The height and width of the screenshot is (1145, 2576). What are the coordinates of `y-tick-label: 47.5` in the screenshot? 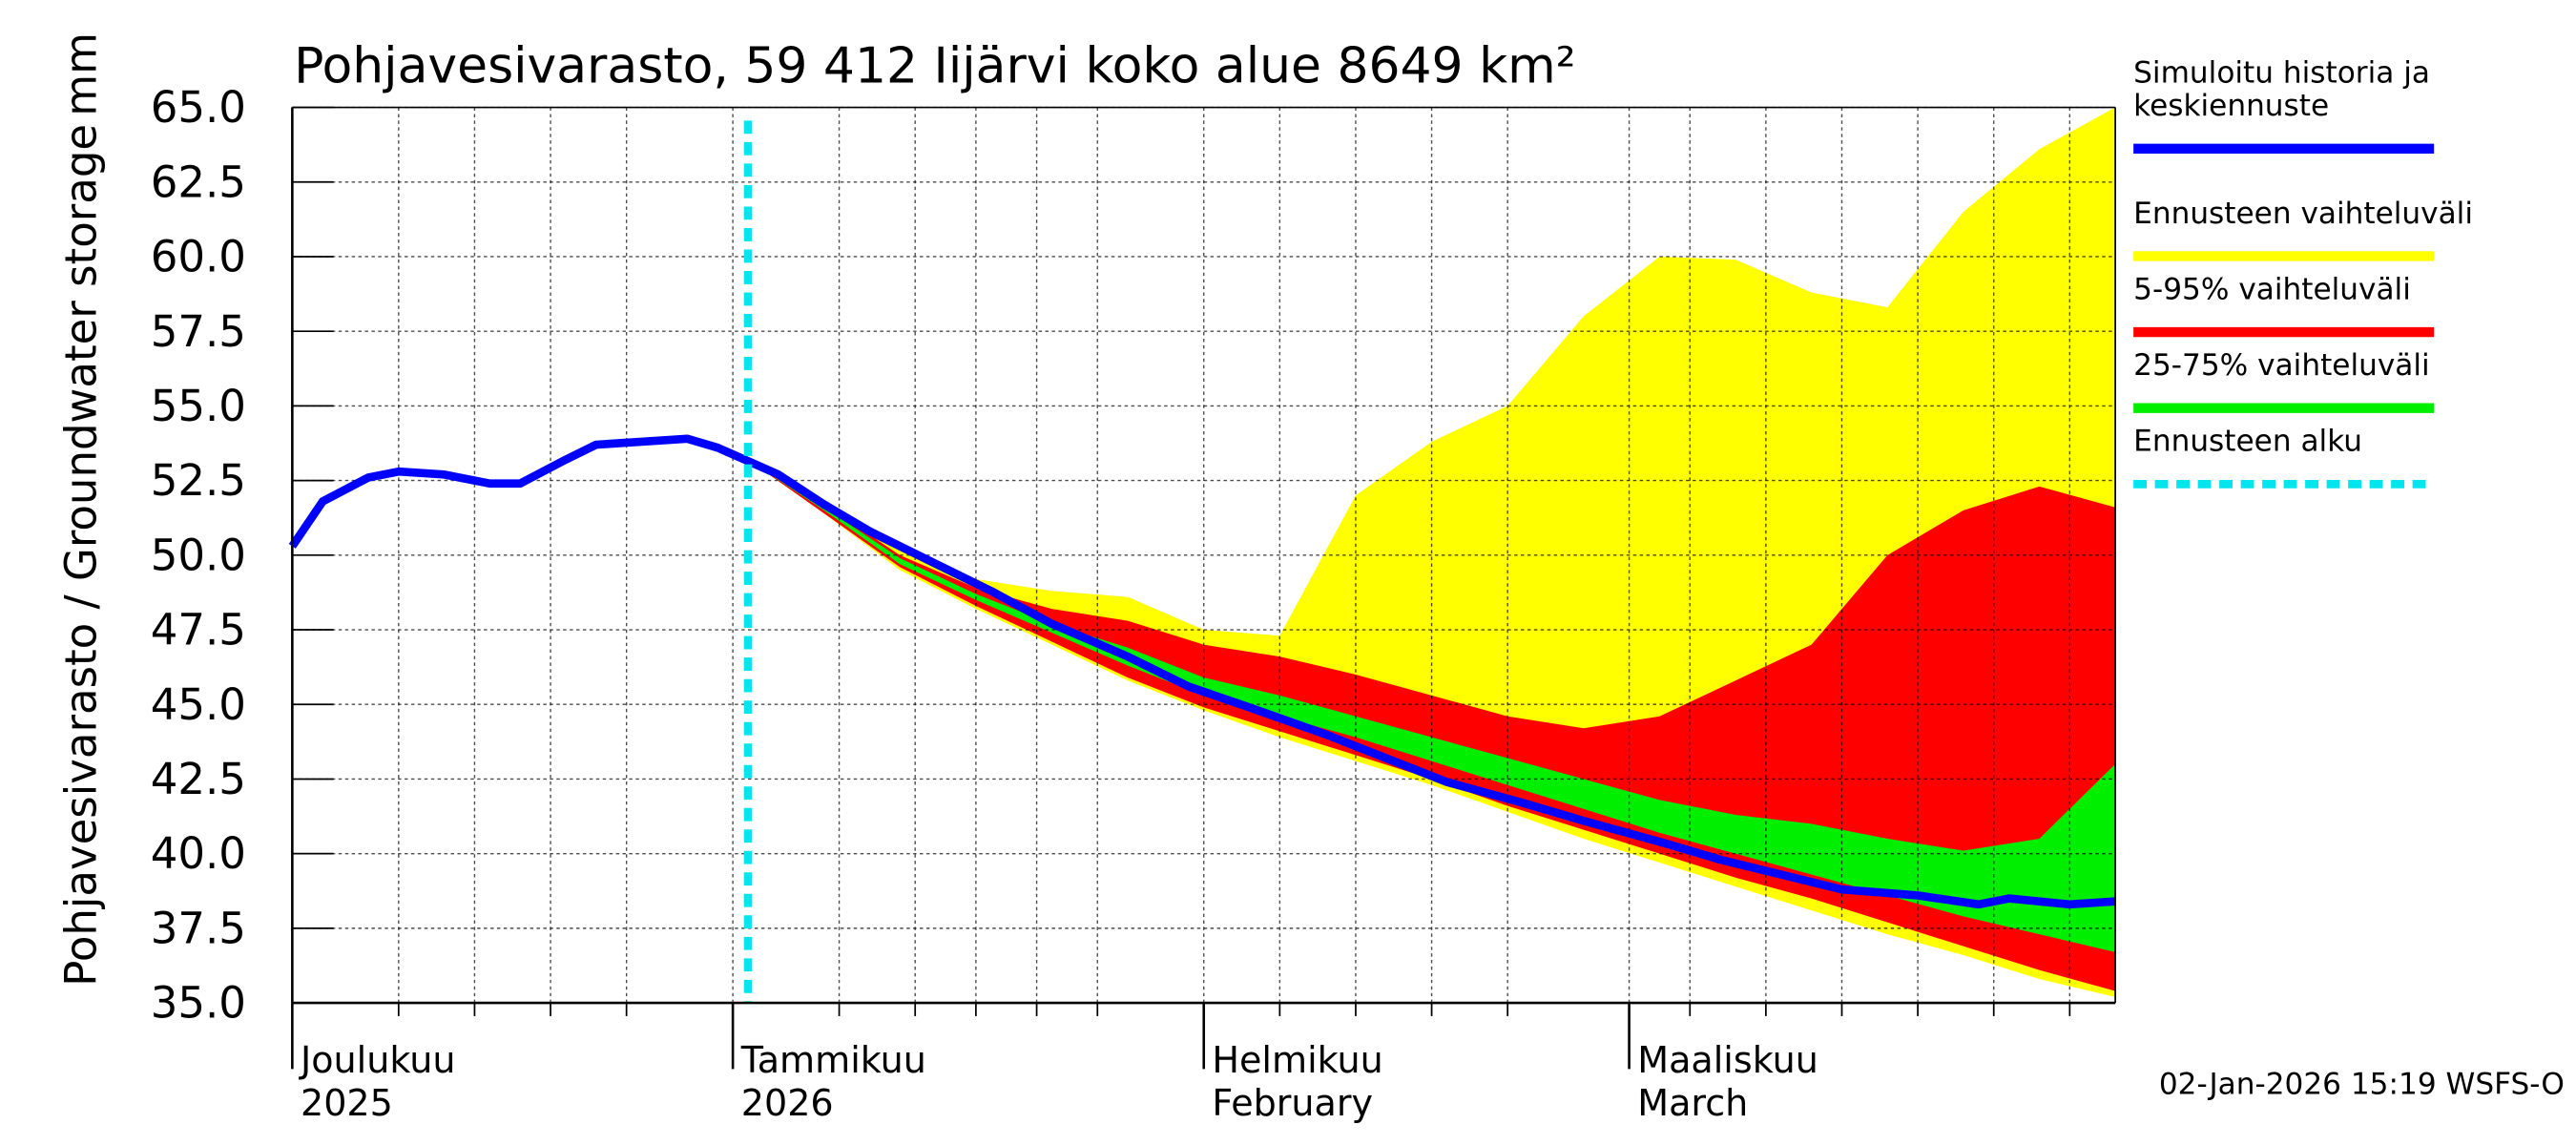 It's located at (198, 630).